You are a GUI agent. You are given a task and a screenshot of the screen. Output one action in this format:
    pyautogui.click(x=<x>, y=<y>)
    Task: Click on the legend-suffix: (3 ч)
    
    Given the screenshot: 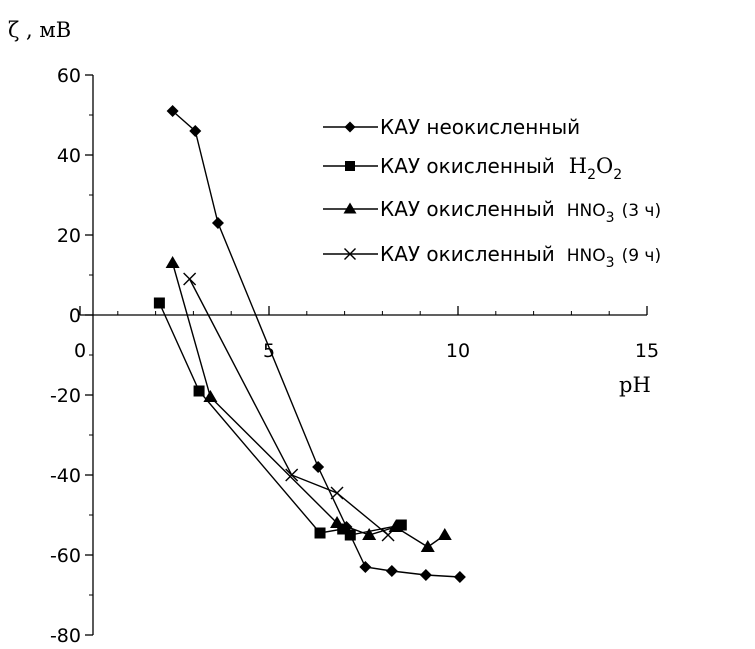 What is the action you would take?
    pyautogui.click(x=642, y=211)
    